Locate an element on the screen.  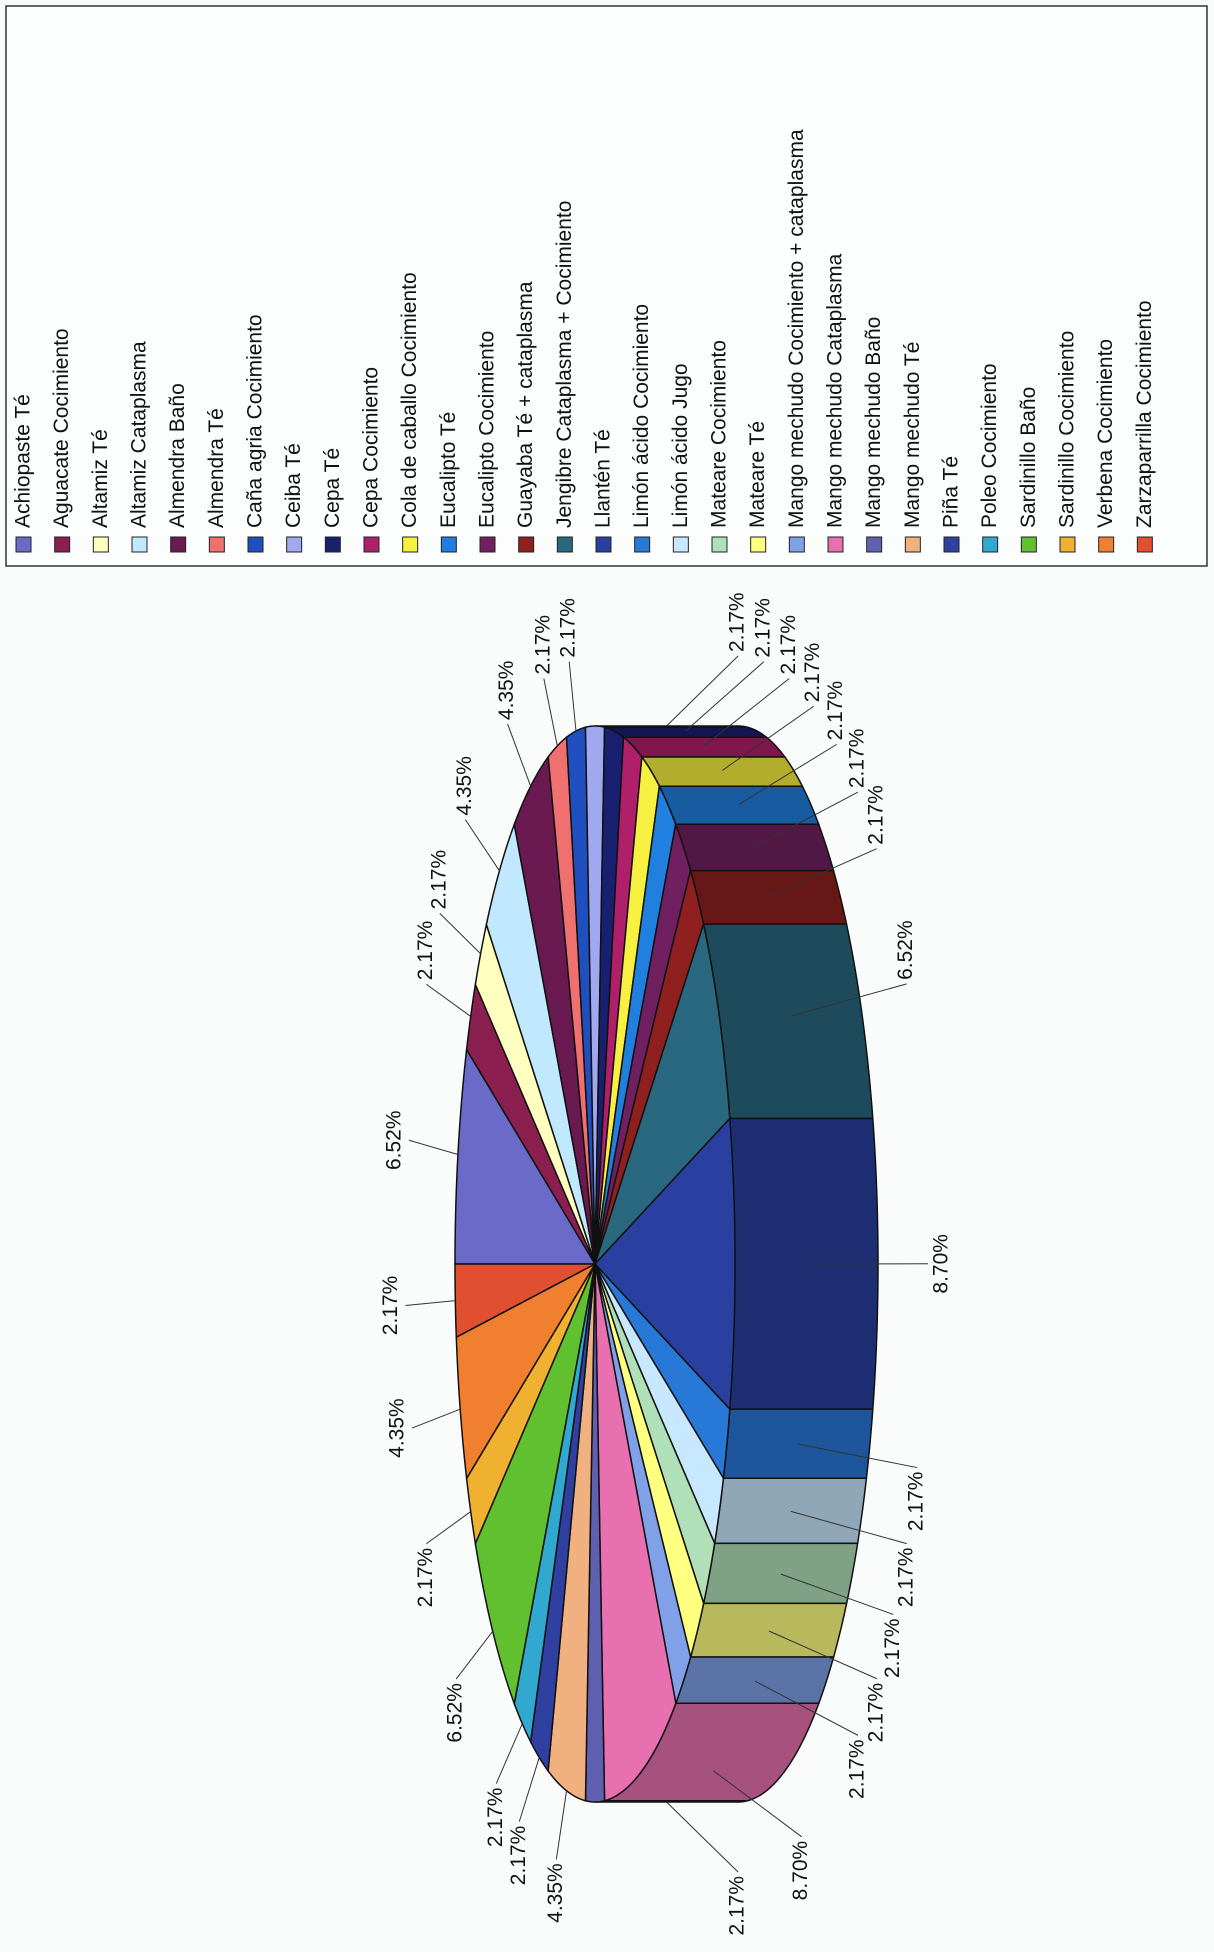
legend-label: Verbena Cocimiento is located at coordinates (1105, 433).